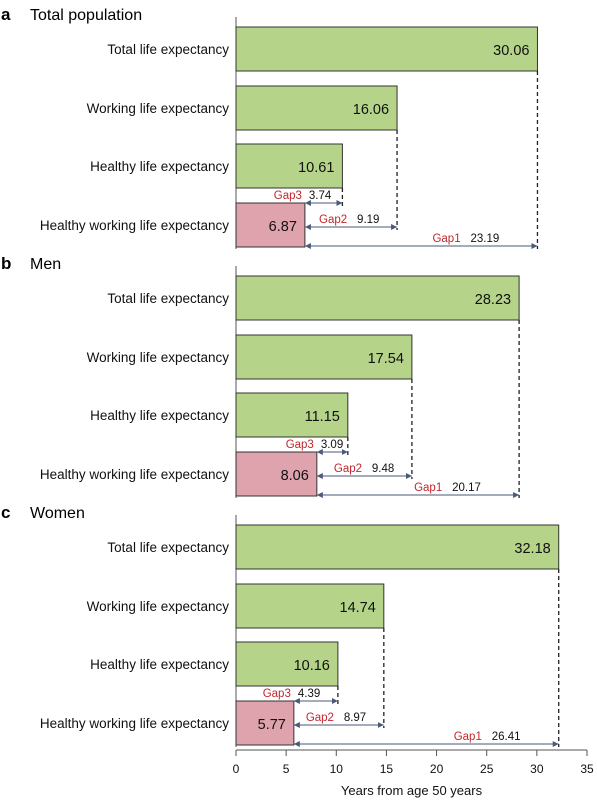 The height and width of the screenshot is (800, 597). What do you see at coordinates (484, 239) in the screenshot?
I see `gap-value-label: 23.19` at bounding box center [484, 239].